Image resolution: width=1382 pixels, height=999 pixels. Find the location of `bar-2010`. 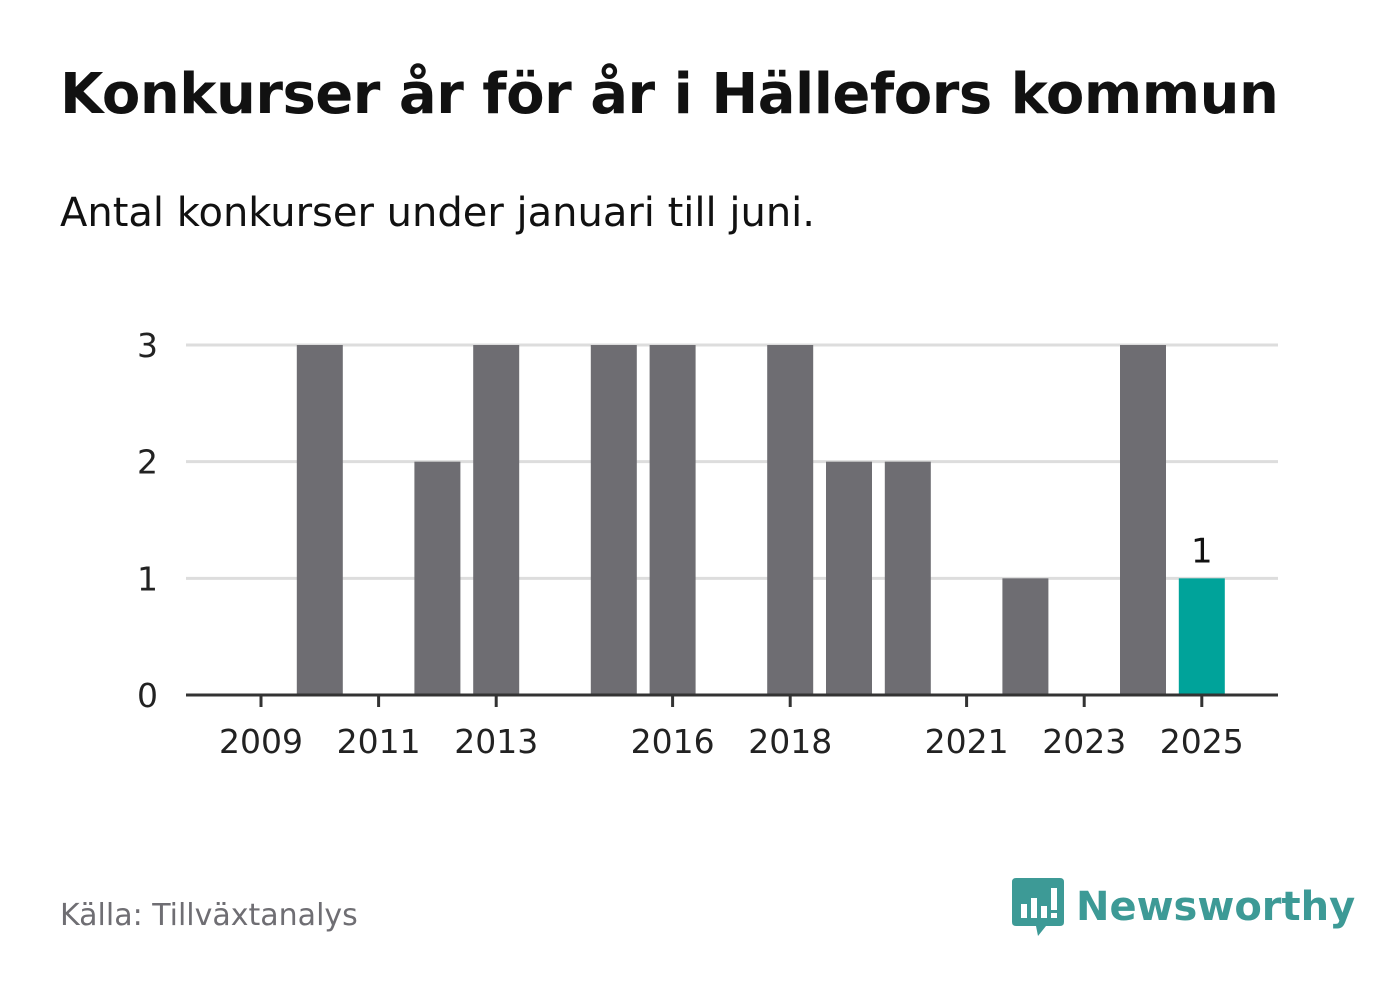

bar-2010 is located at coordinates (319, 520).